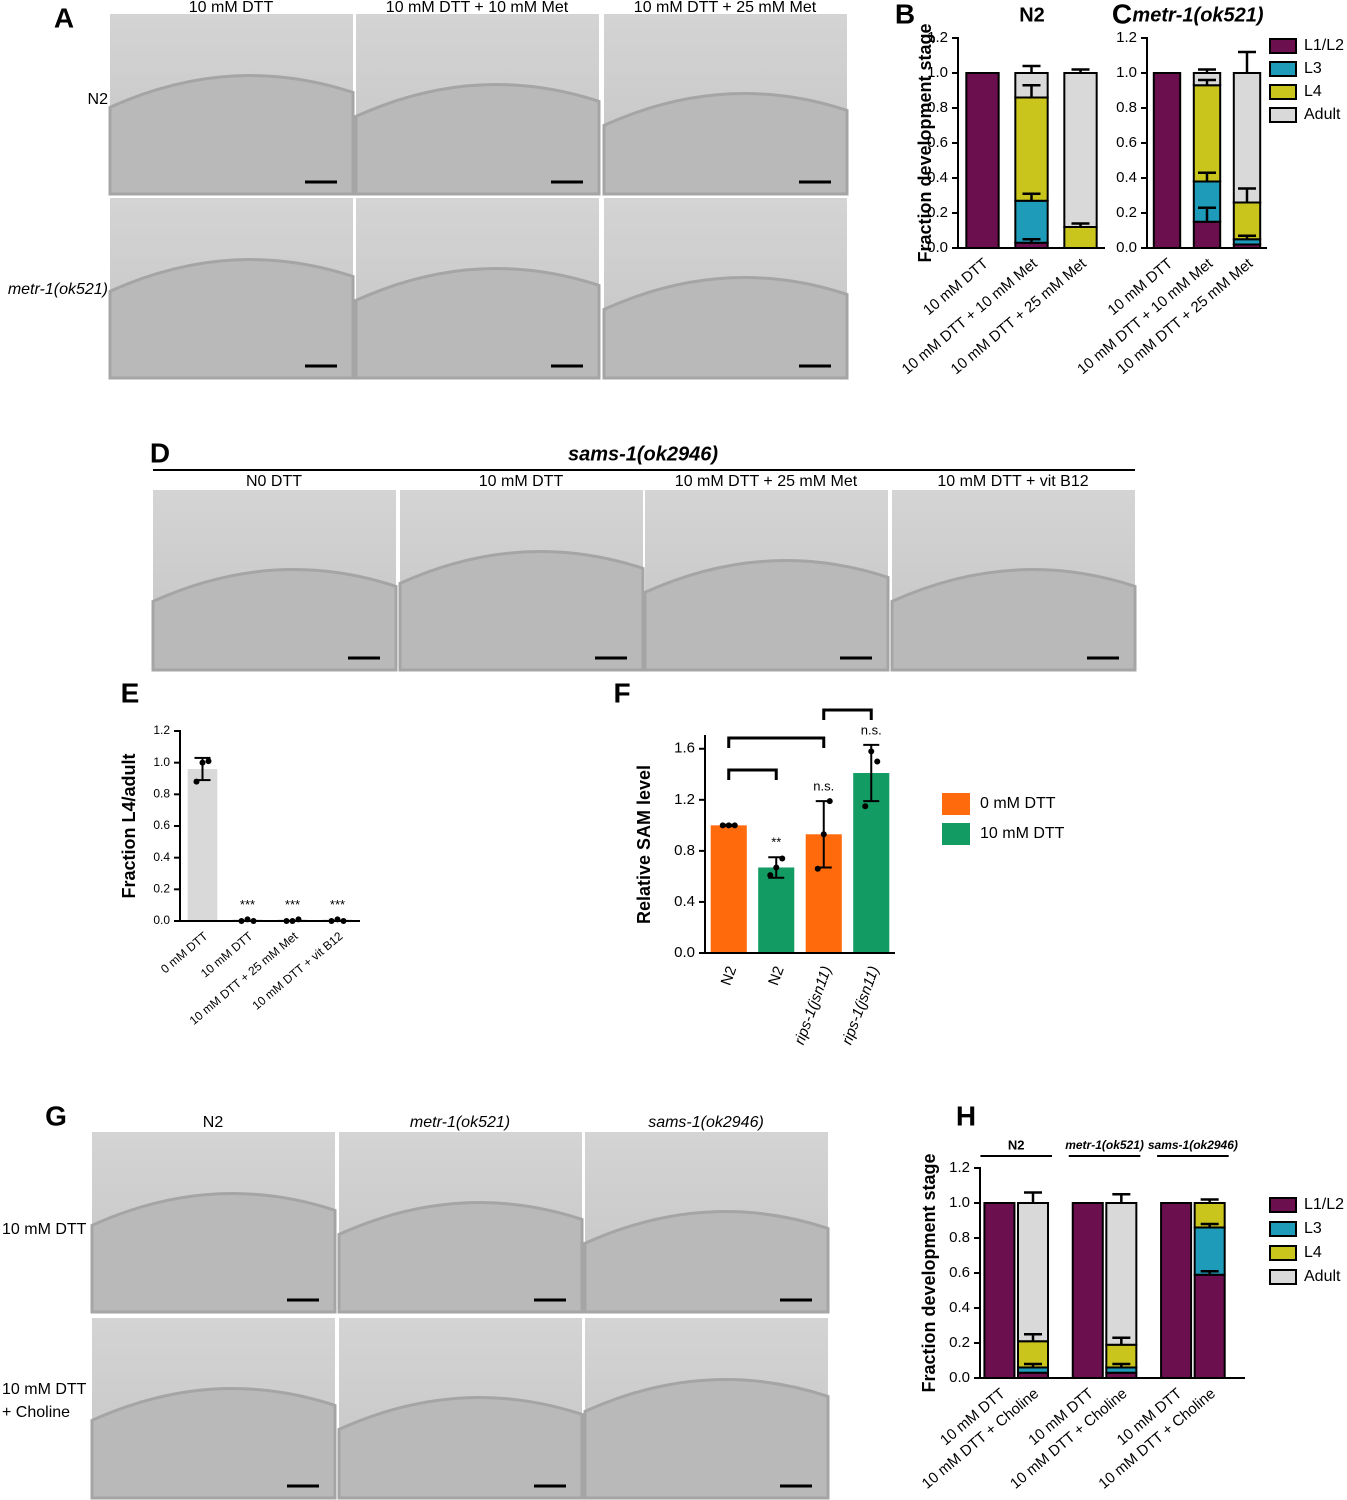  What do you see at coordinates (44, 1401) in the screenshot?
I see `row-label: 10 mM DTT + Choline` at bounding box center [44, 1401].